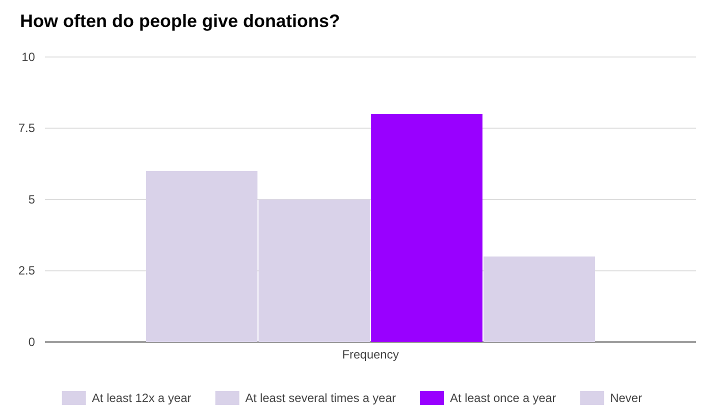 The height and width of the screenshot is (411, 704). What do you see at coordinates (180, 21) in the screenshot?
I see `chart-title: How often do people give donations?` at bounding box center [180, 21].